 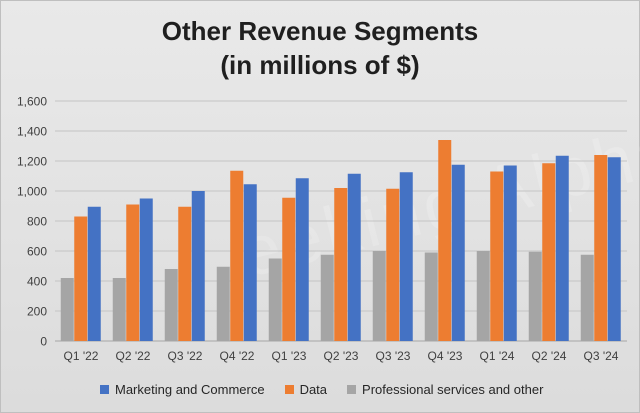 I want to click on legend-label: Marketing and Commerce, so click(x=190, y=389).